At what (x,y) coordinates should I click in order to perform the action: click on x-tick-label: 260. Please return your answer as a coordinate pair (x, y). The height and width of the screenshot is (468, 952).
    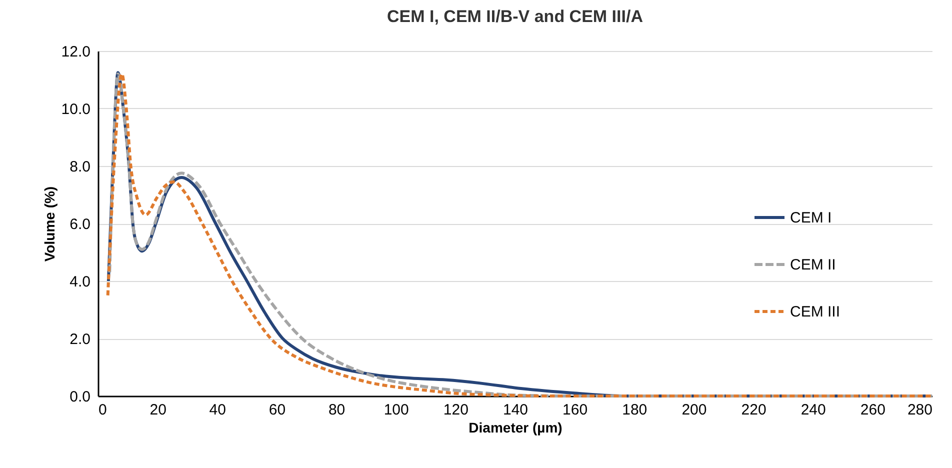
    Looking at the image, I should click on (873, 410).